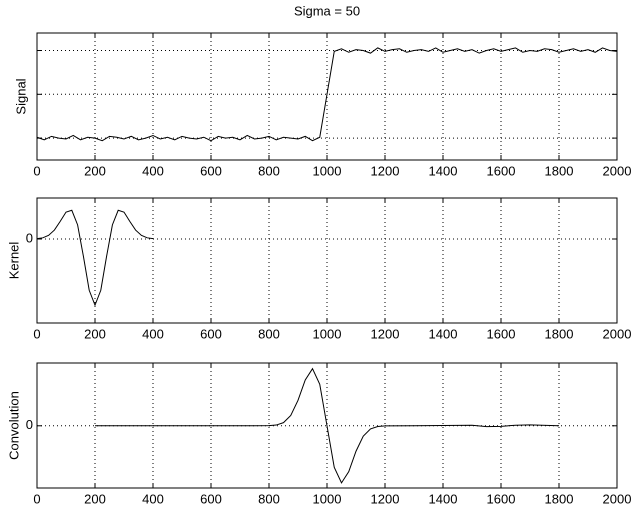 The image size is (643, 522). What do you see at coordinates (13, 425) in the screenshot?
I see `y-axis-label: Convolution` at bounding box center [13, 425].